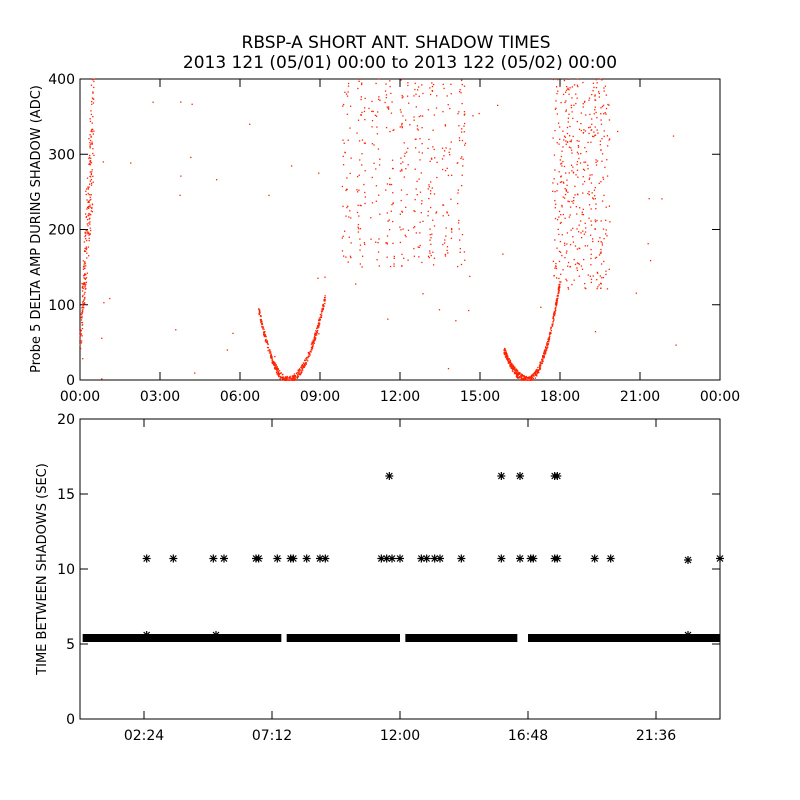 The width and height of the screenshot is (800, 800). What do you see at coordinates (400, 736) in the screenshot?
I see `bottom-x-tick-label: 12:00` at bounding box center [400, 736].